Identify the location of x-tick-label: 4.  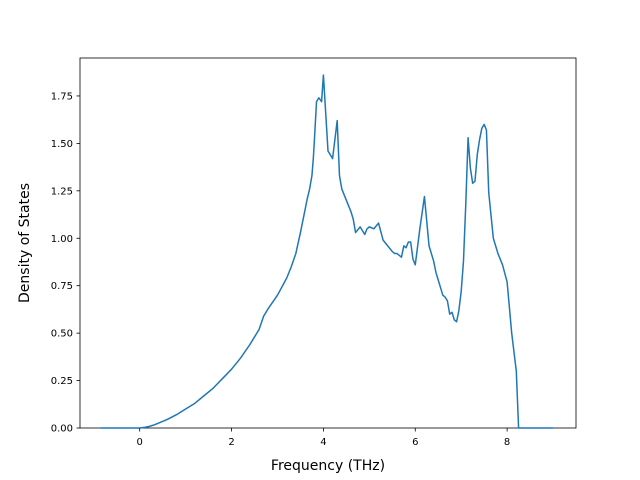
(323, 442).